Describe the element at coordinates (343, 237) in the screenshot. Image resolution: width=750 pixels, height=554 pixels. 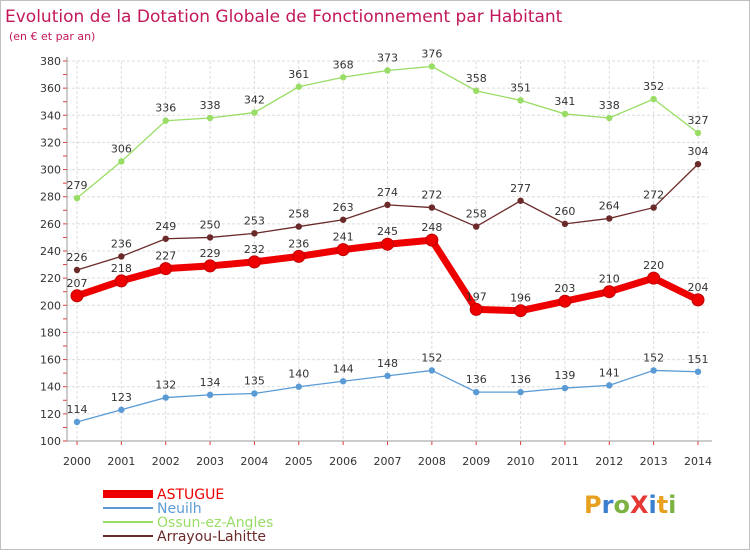
I see `data-label: 241` at that location.